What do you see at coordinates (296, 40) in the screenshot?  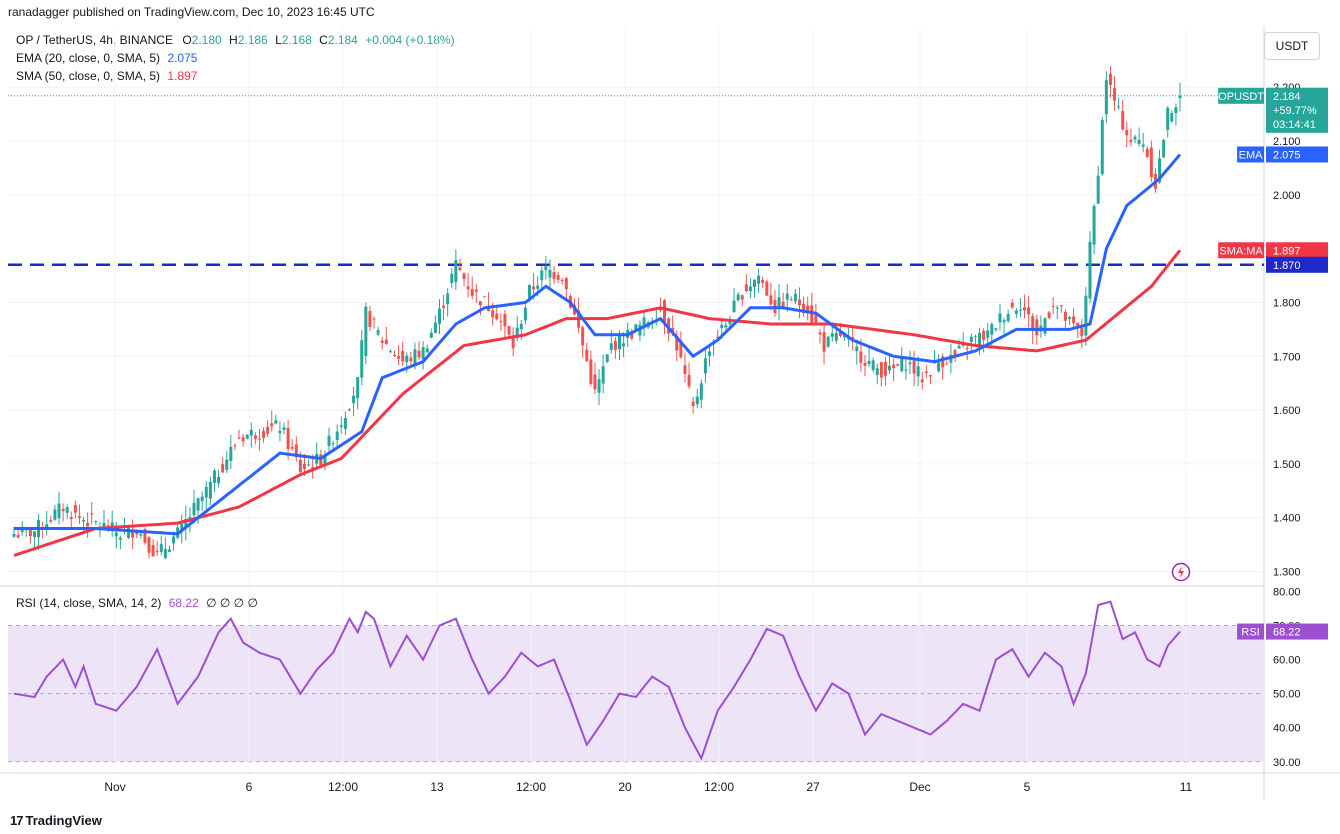 I see `legend-low: 2.168` at bounding box center [296, 40].